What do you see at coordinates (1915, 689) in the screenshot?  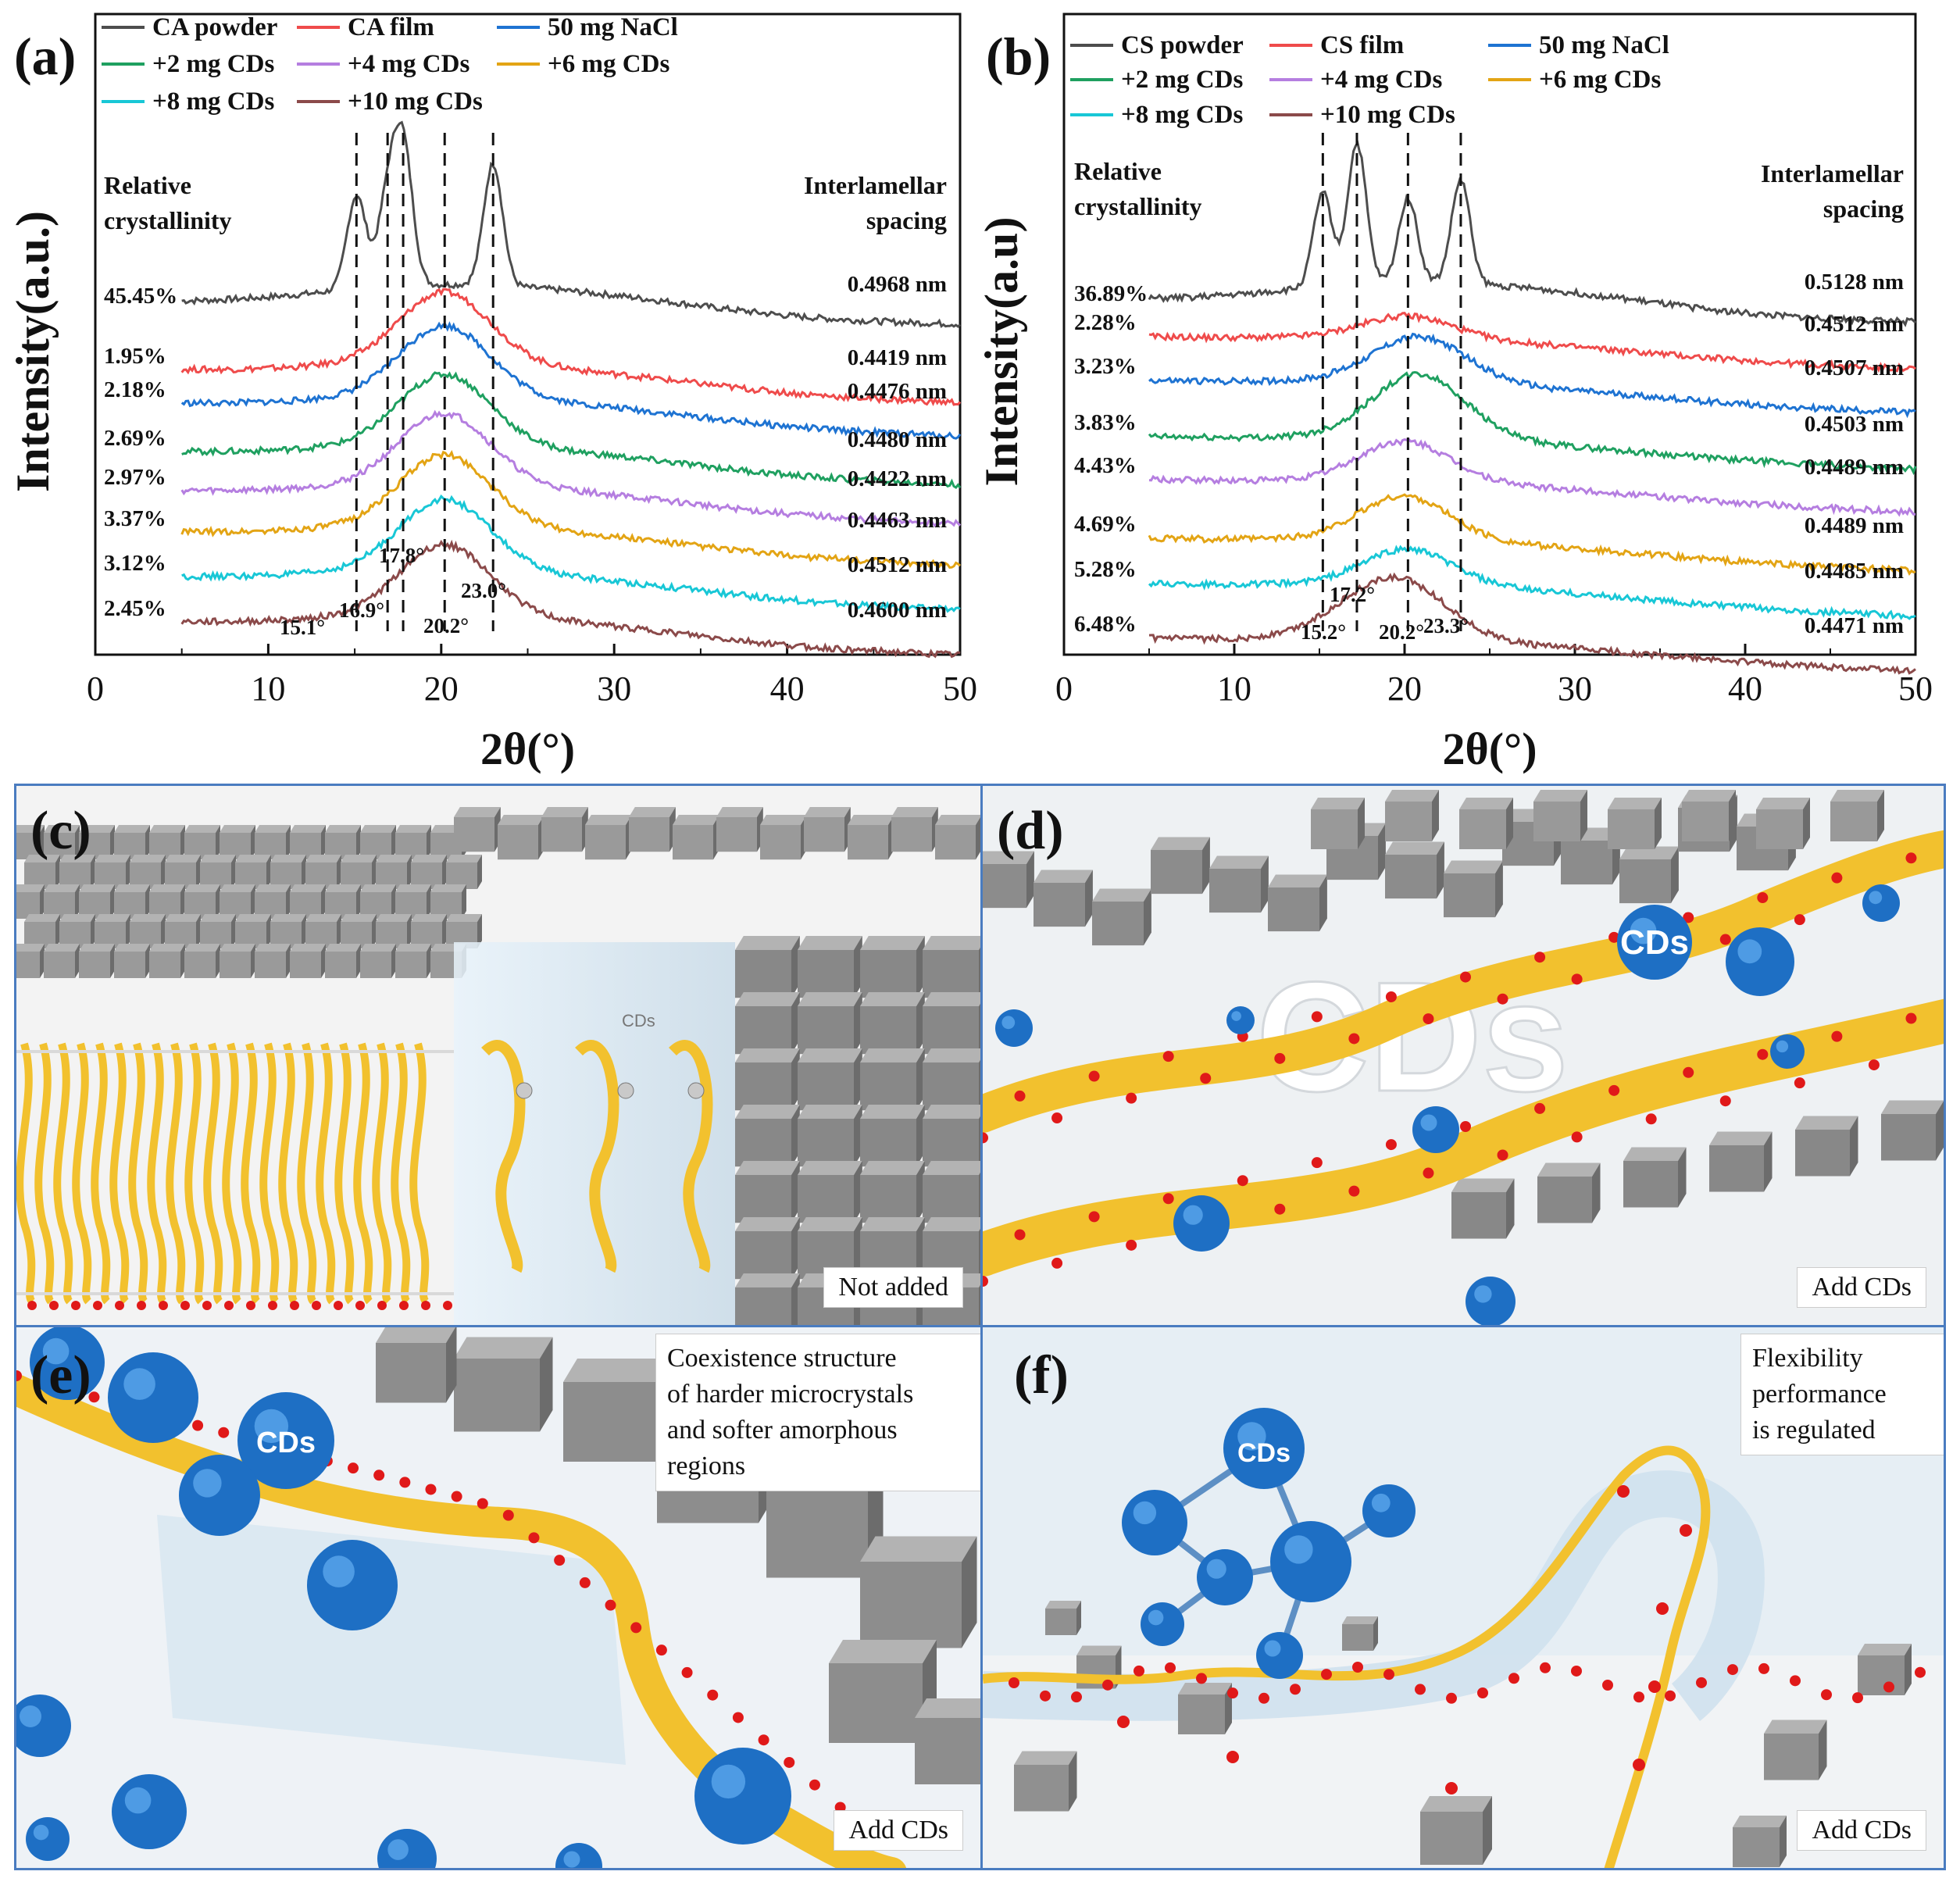 I see `x-tick-label: 50` at bounding box center [1915, 689].